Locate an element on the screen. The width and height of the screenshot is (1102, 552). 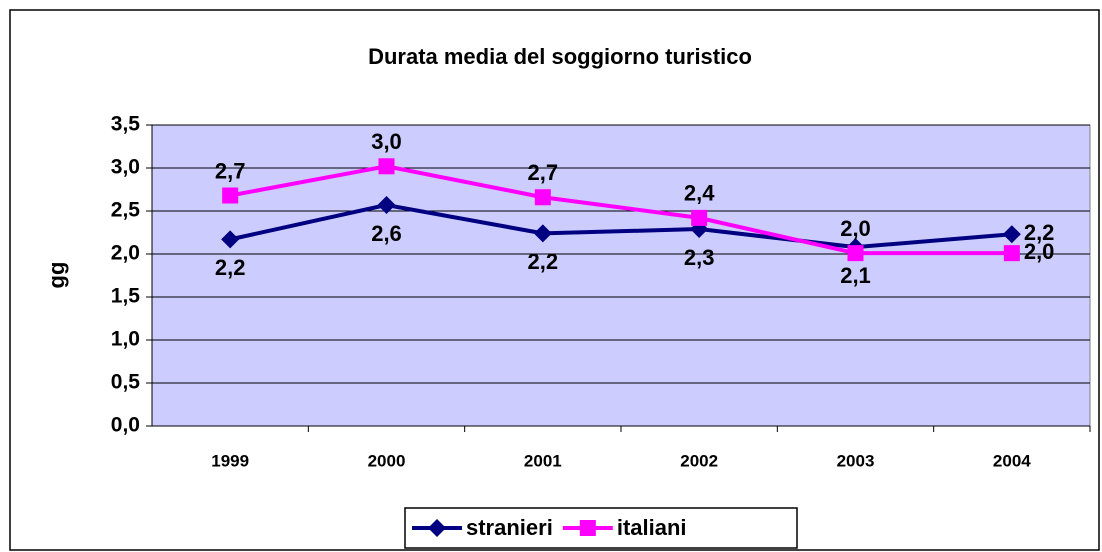
data-label: 2,3 is located at coordinates (699, 257).